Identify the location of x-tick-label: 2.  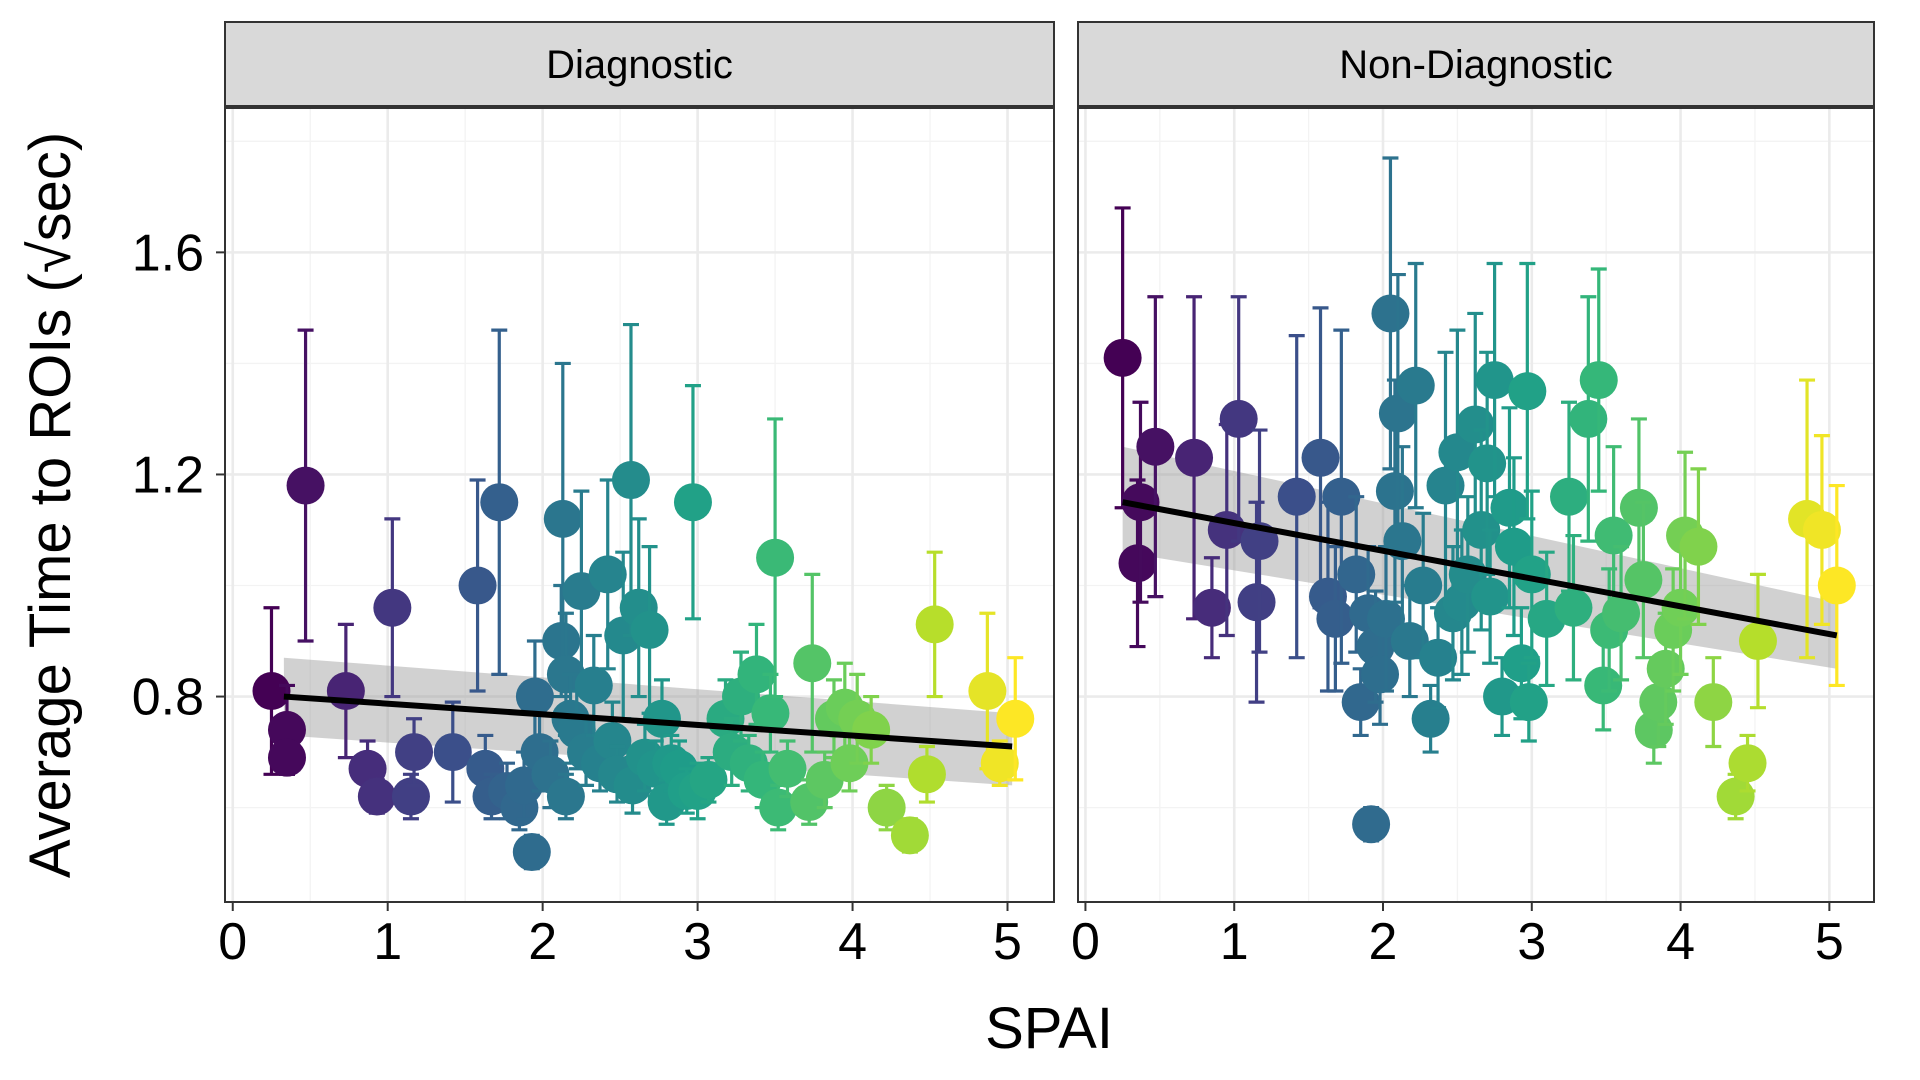
(1383, 942).